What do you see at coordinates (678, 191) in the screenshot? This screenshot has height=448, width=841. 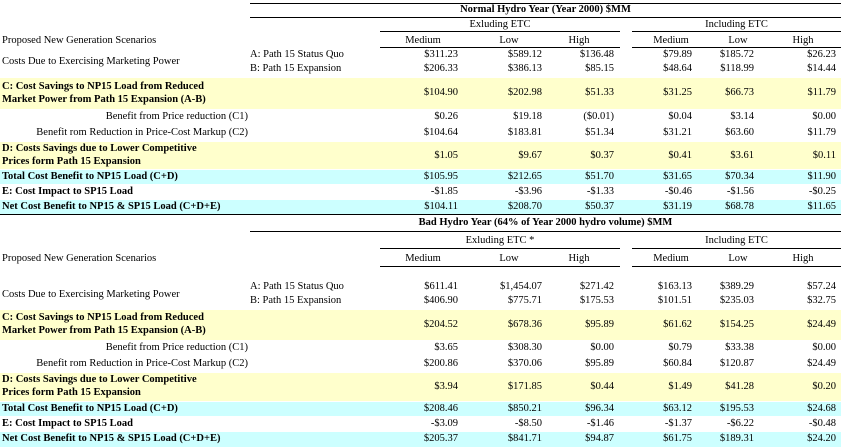 I see `cell: -$0.46` at bounding box center [678, 191].